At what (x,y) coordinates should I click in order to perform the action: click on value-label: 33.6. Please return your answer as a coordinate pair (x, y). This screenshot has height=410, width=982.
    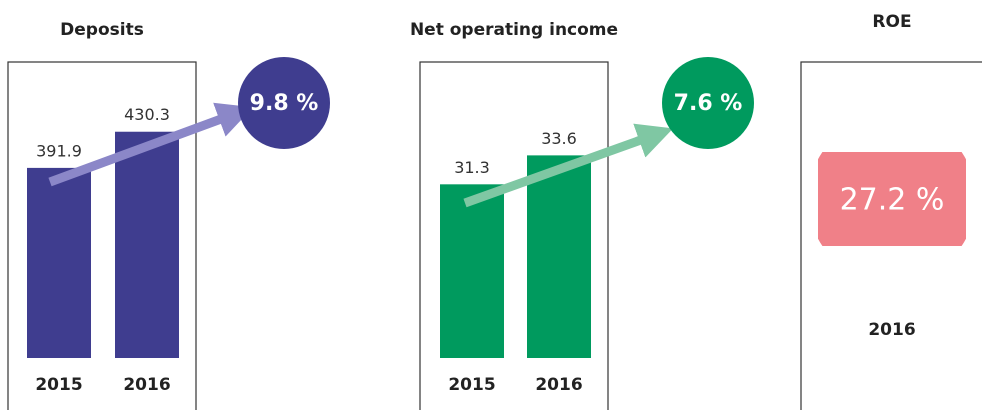
    Looking at the image, I should click on (559, 138).